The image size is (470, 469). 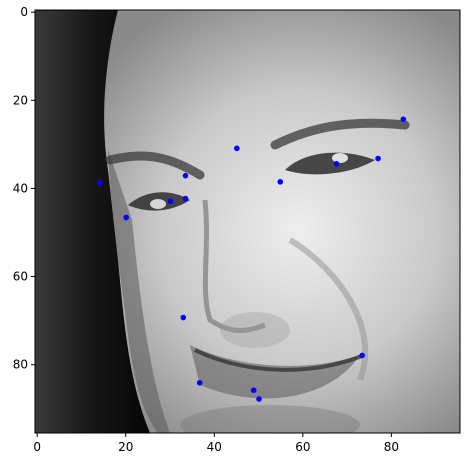 What do you see at coordinates (302, 447) in the screenshot?
I see `x-tick-label: 60` at bounding box center [302, 447].